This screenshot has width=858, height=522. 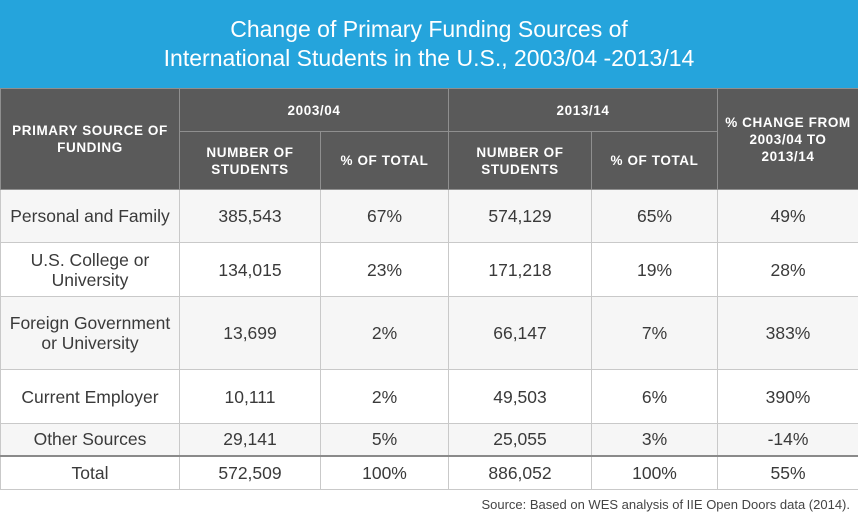 What do you see at coordinates (654, 396) in the screenshot?
I see `cell-pct-2013: 6%` at bounding box center [654, 396].